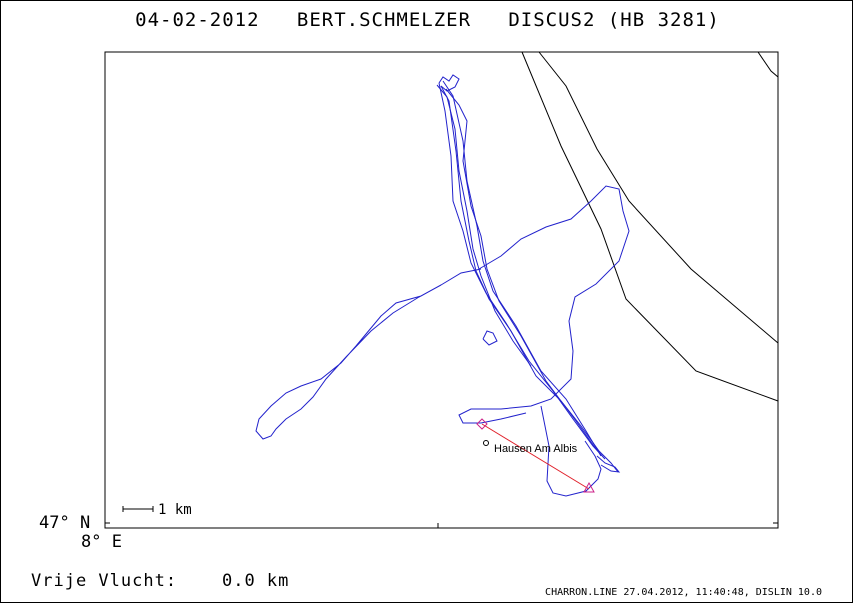  Describe the element at coordinates (138, 509) in the screenshot. I see `scale-bar` at that location.